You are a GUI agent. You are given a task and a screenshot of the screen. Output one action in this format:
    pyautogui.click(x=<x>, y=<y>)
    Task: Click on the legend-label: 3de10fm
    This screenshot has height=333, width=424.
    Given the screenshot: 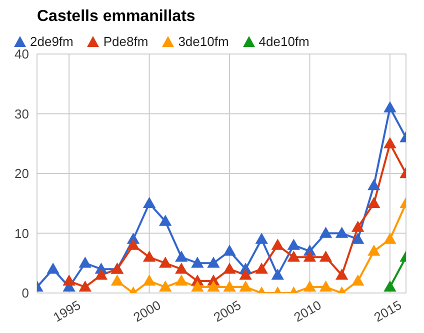 What is the action you would take?
    pyautogui.click(x=203, y=41)
    